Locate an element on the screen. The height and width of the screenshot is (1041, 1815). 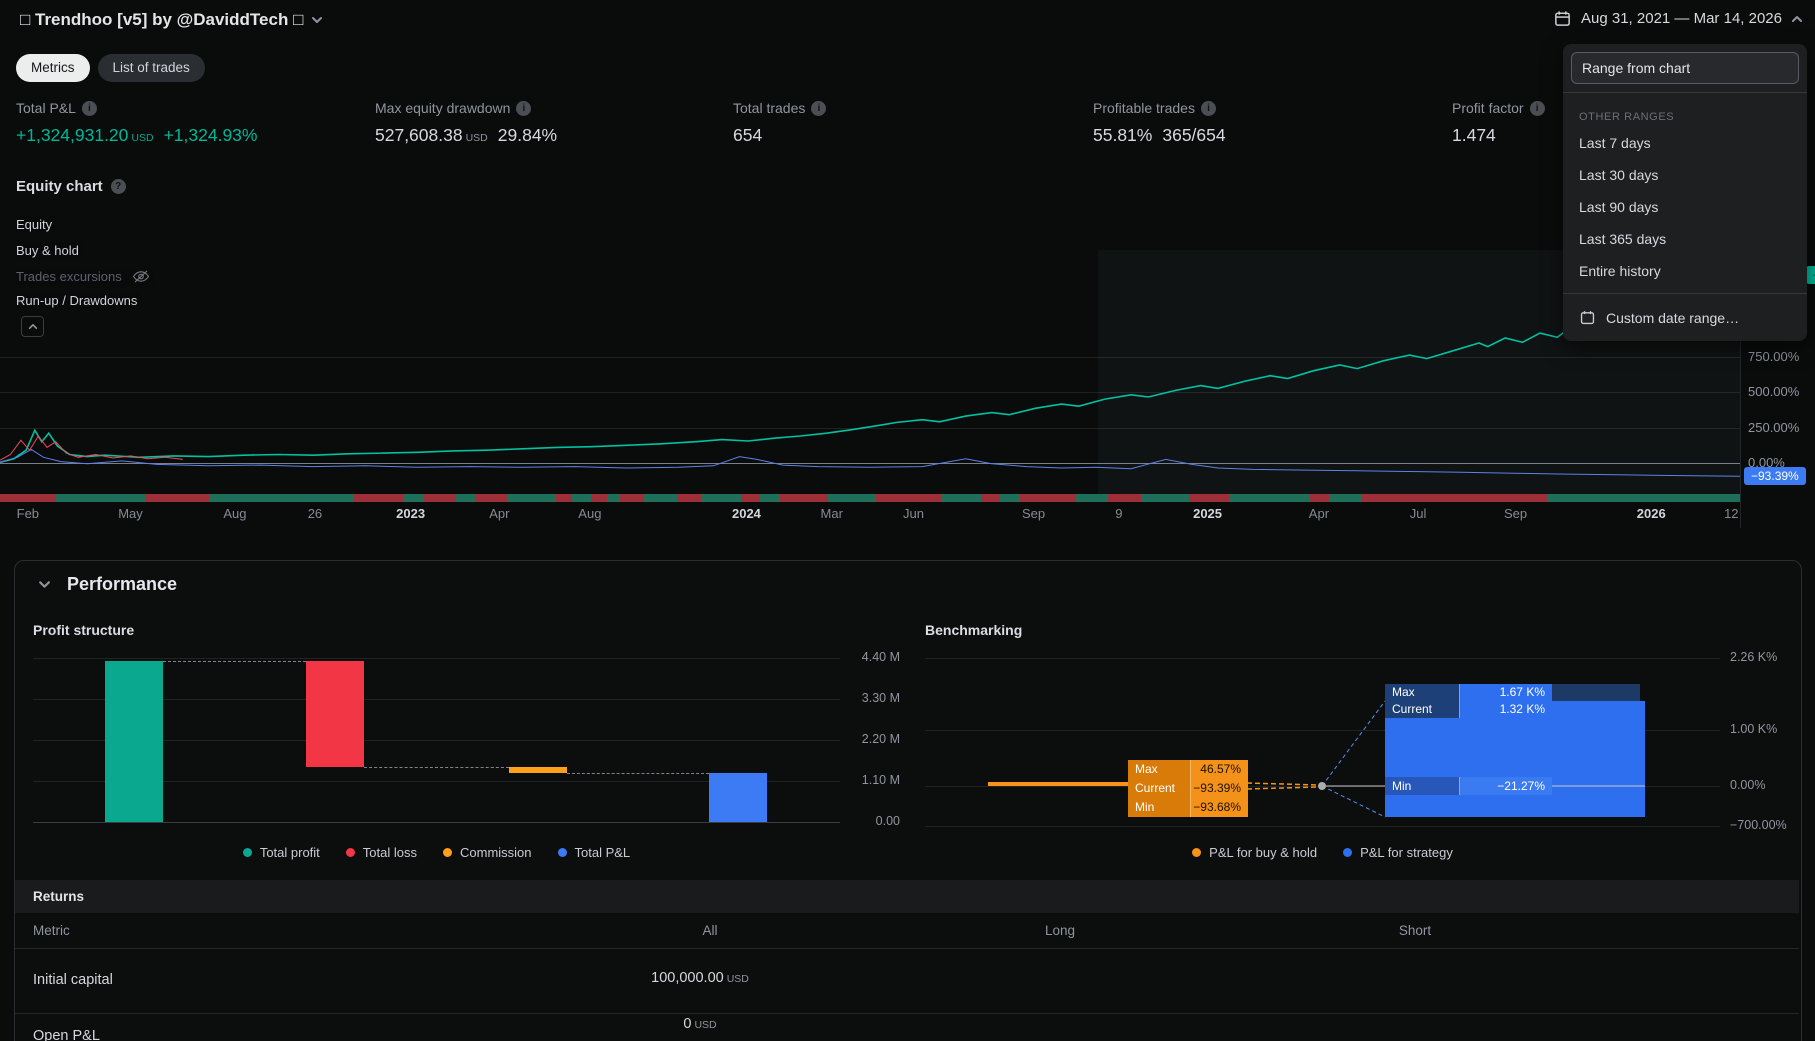
dropdown-item-last-90-days: Last 90 days is located at coordinates (1619, 207).